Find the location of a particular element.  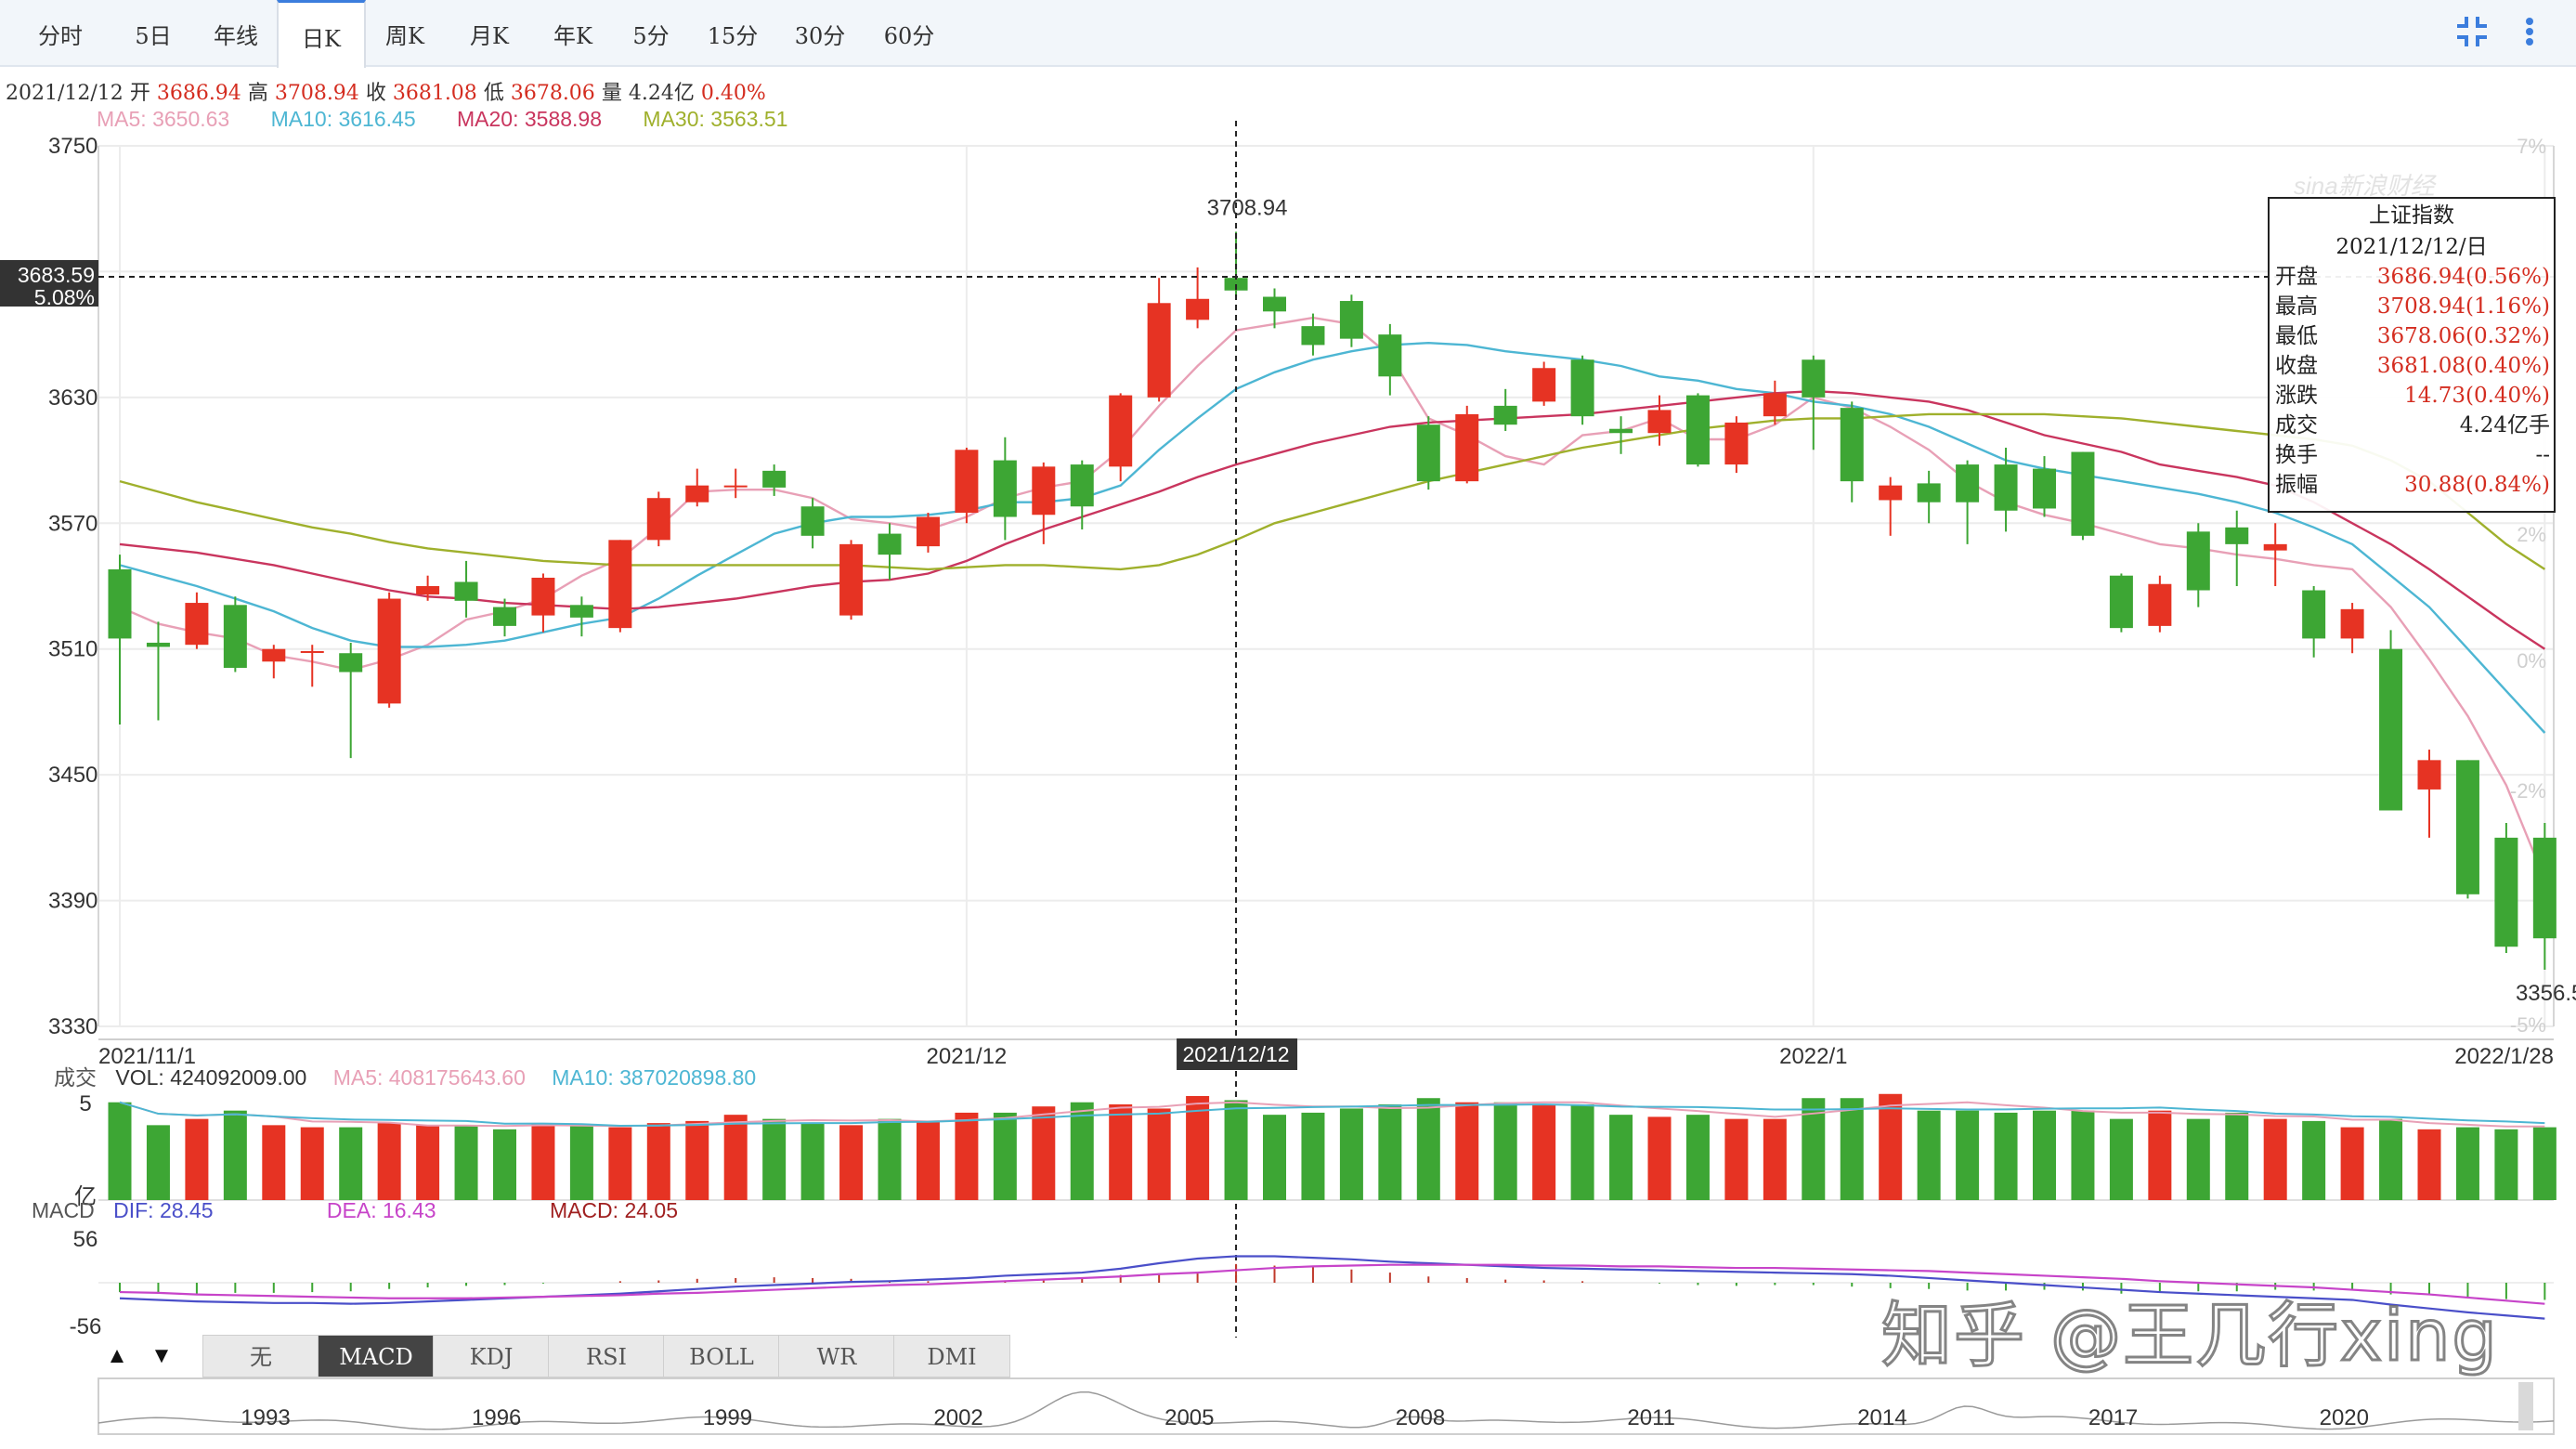

tab-日K: 日K is located at coordinates (321, 34).